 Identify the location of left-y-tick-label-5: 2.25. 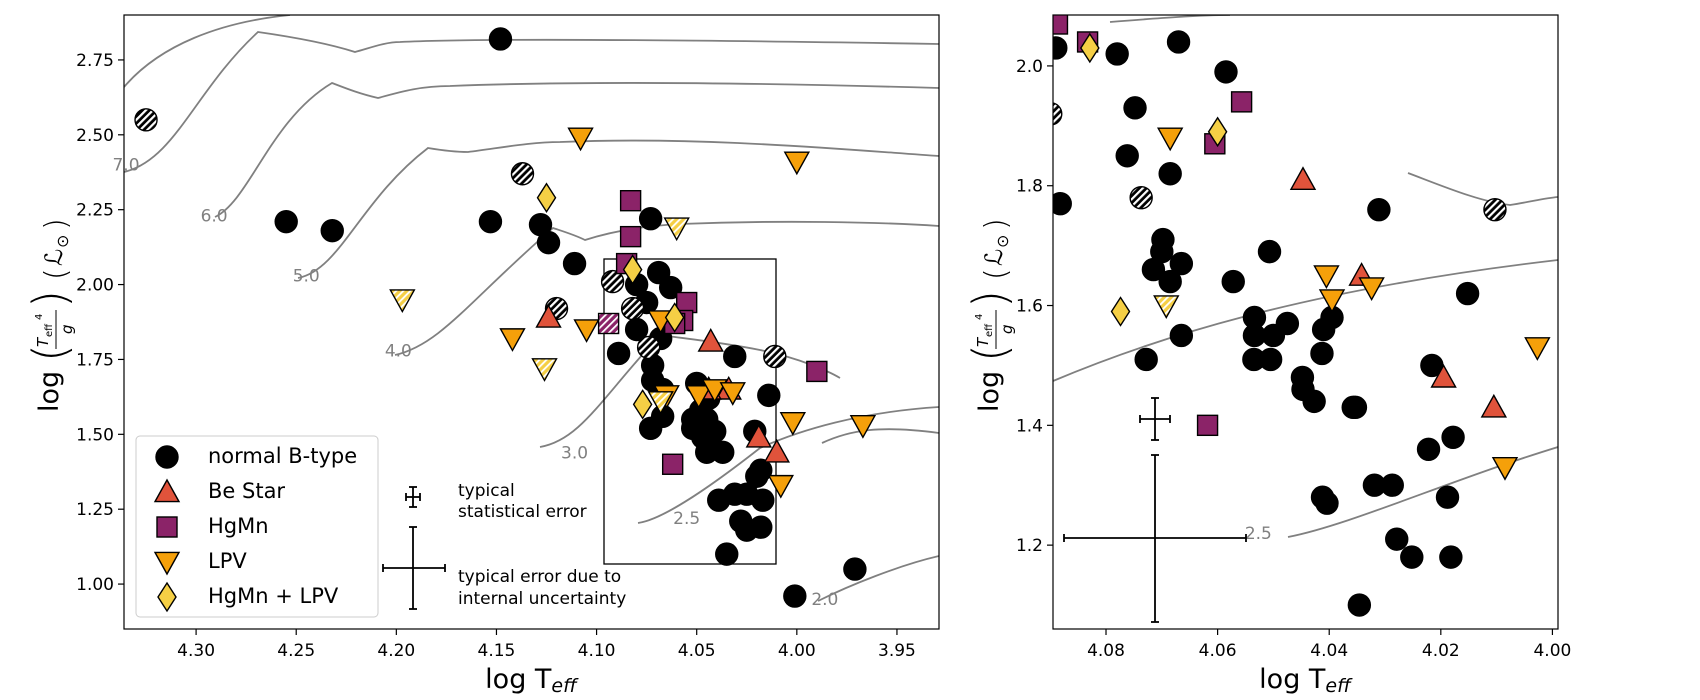
(95, 211).